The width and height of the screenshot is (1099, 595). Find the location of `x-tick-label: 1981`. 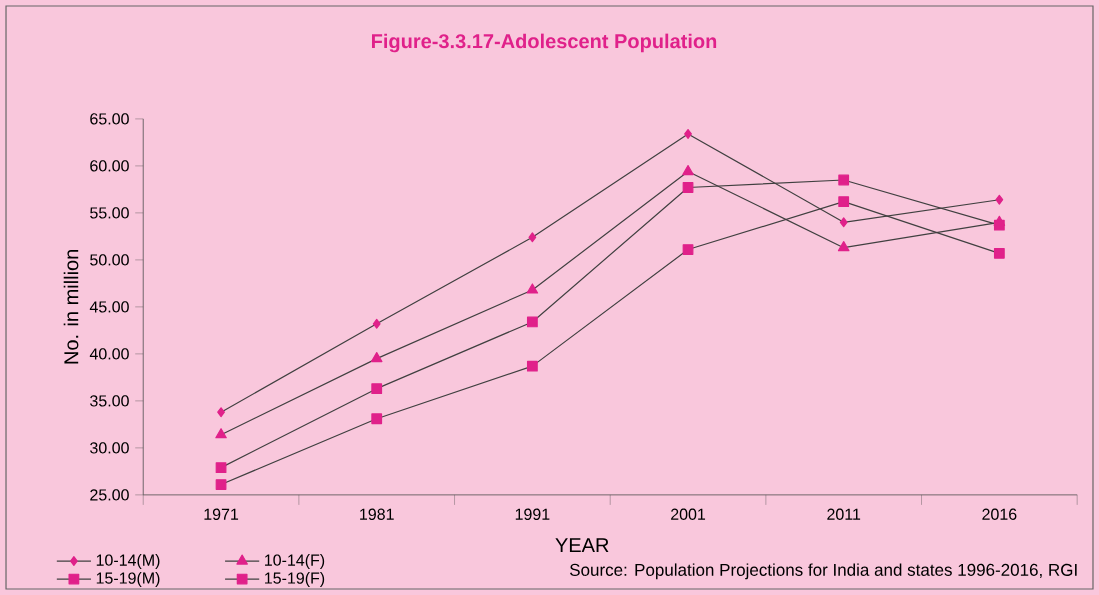

x-tick-label: 1981 is located at coordinates (377, 514).